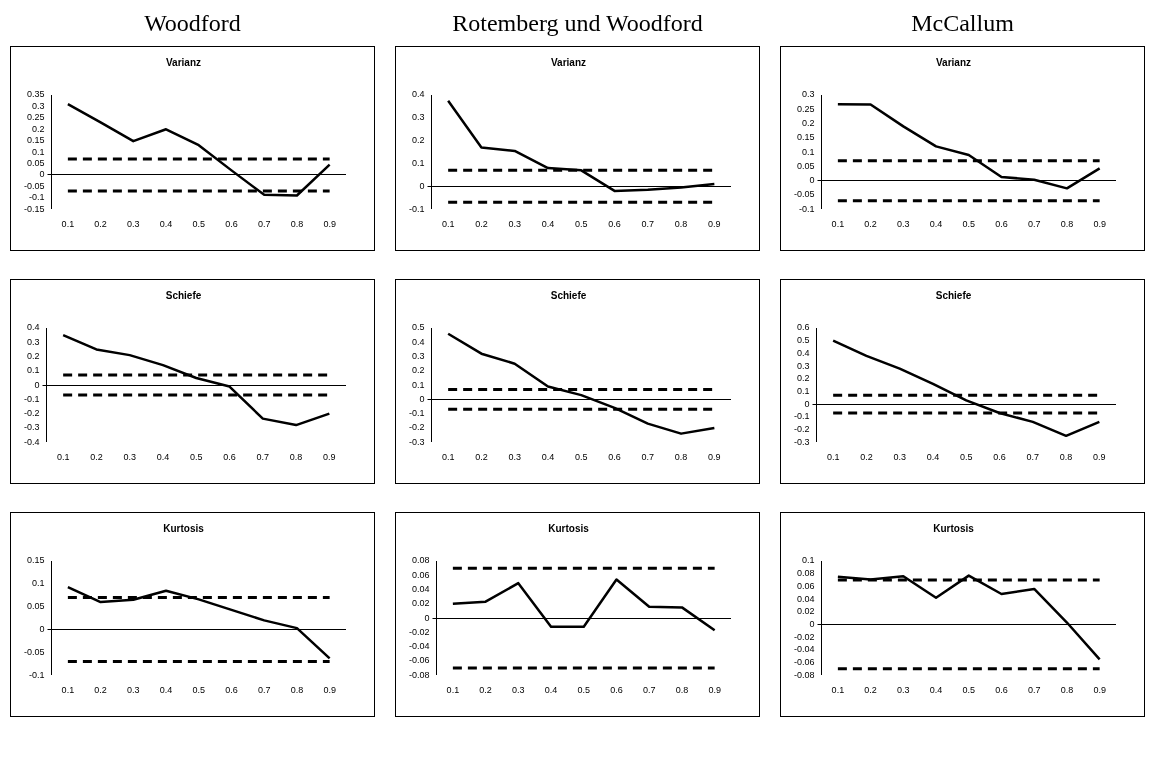  I want to click on y-tick-label: 0.04, so click(420, 589).